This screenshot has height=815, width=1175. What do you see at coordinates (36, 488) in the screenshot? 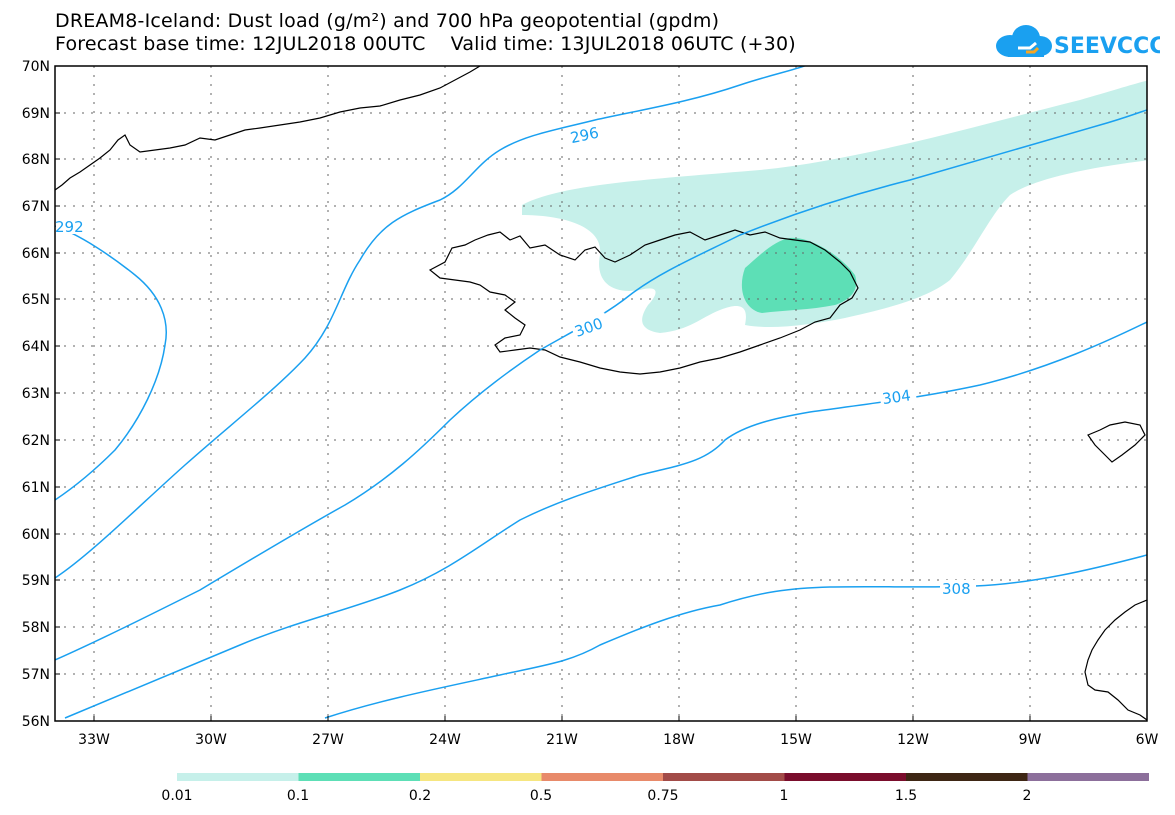
I see `lat-label: 61N` at bounding box center [36, 488].